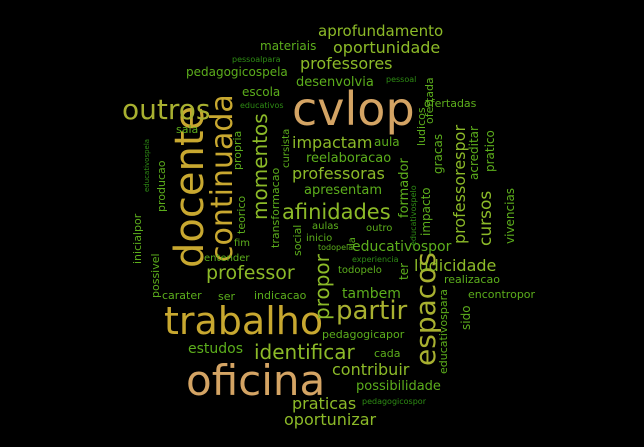  I want to click on word-inicialpor: inicialpor, so click(137, 238).